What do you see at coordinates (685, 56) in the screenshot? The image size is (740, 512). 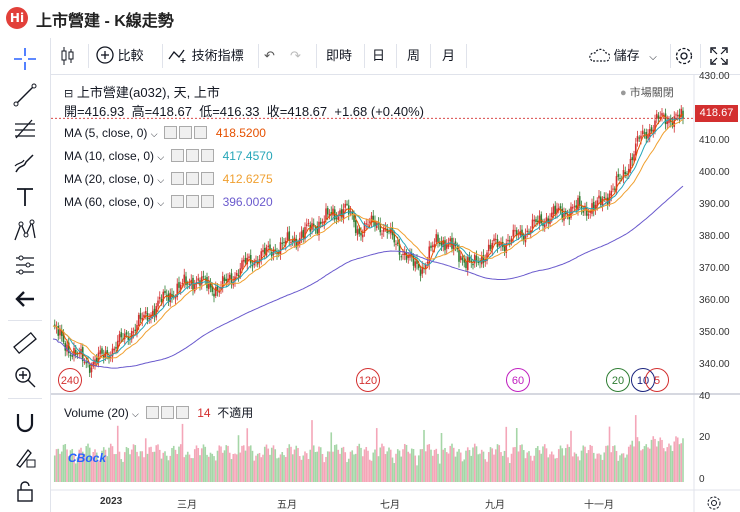 I see `settings-button` at bounding box center [685, 56].